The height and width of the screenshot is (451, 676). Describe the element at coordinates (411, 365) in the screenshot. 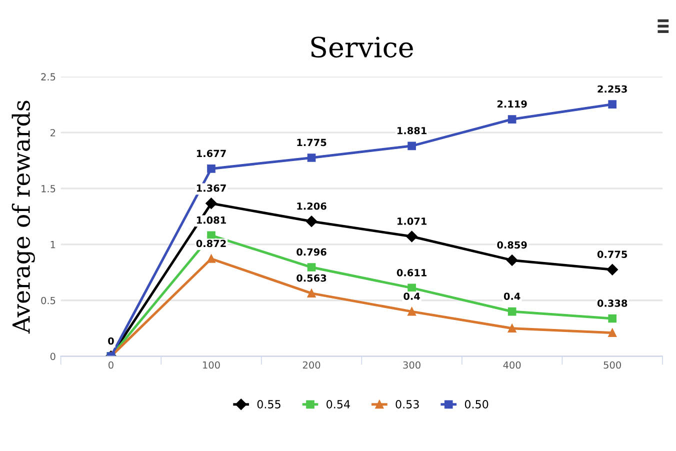

I see `x-tick-label: 300` at that location.